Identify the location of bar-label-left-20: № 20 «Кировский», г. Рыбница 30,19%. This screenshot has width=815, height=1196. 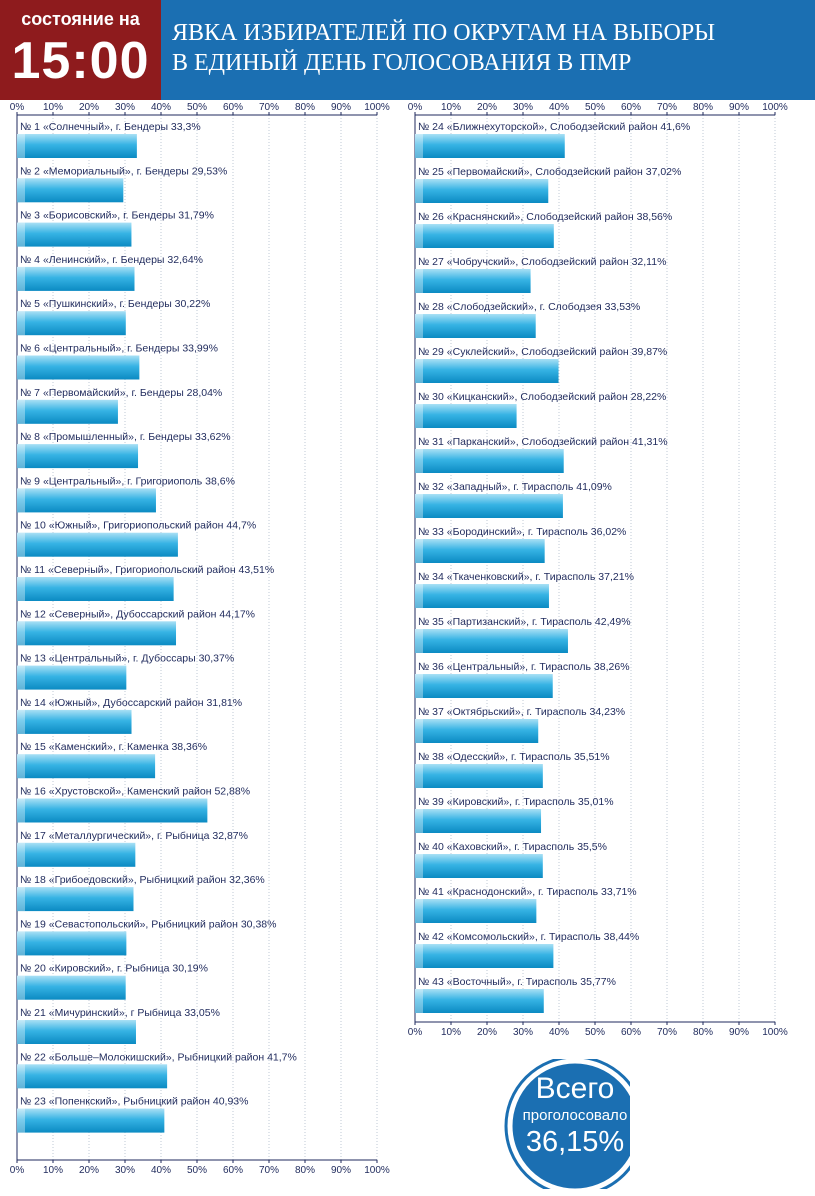
(114, 969).